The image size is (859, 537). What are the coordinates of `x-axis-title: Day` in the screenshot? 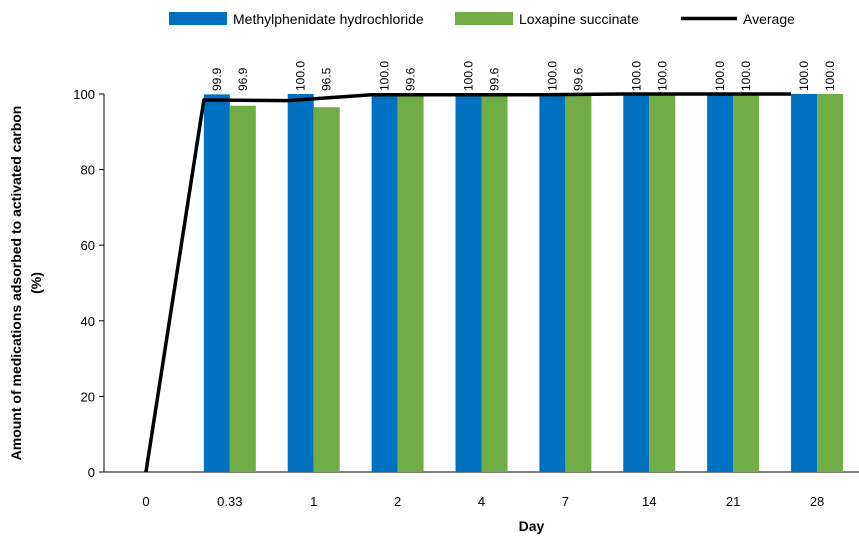 It's located at (532, 526).